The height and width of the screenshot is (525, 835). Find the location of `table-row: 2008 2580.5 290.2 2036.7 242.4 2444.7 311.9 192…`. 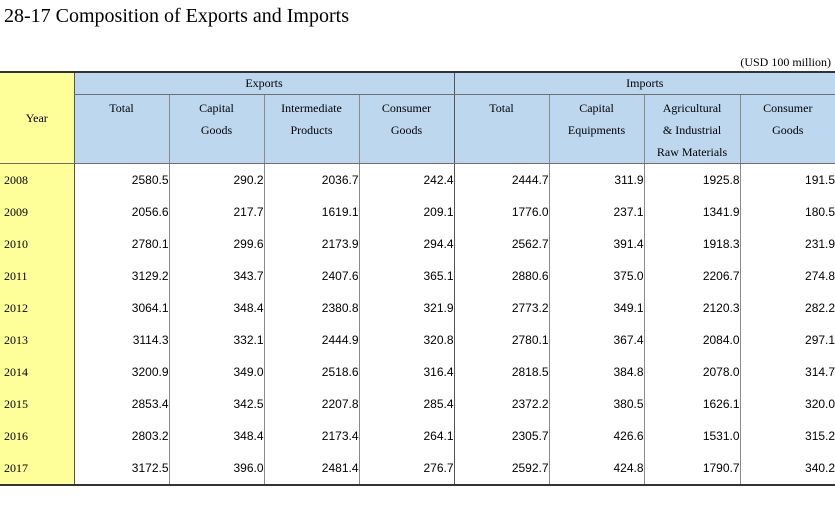

table-row: 2008 2580.5 290.2 2036.7 242.4 2444.7 311.9 192… is located at coordinates (417, 179).